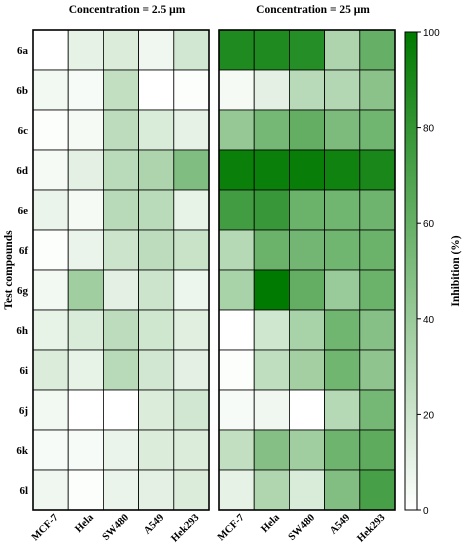 The width and height of the screenshot is (469, 550). What do you see at coordinates (377, 90) in the screenshot?
I see `heatmap-cell-6b-hek293` at bounding box center [377, 90].